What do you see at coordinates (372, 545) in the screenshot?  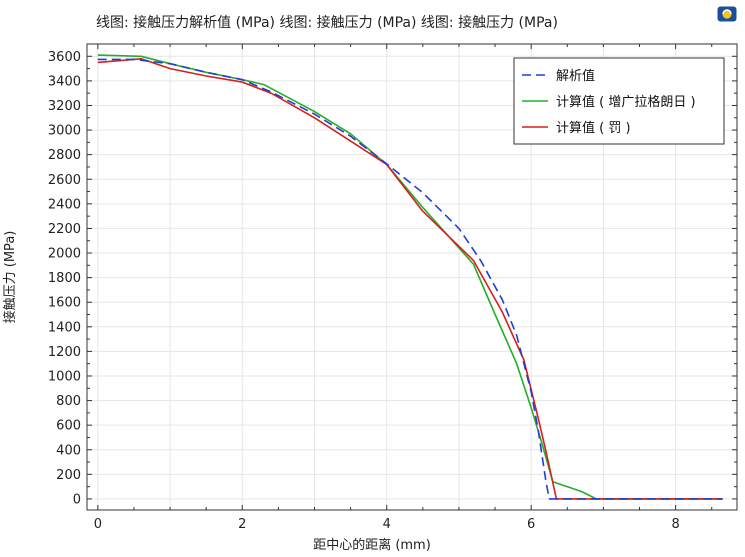 I see `x-axis-label: 距中心的距离 (mm)` at bounding box center [372, 545].